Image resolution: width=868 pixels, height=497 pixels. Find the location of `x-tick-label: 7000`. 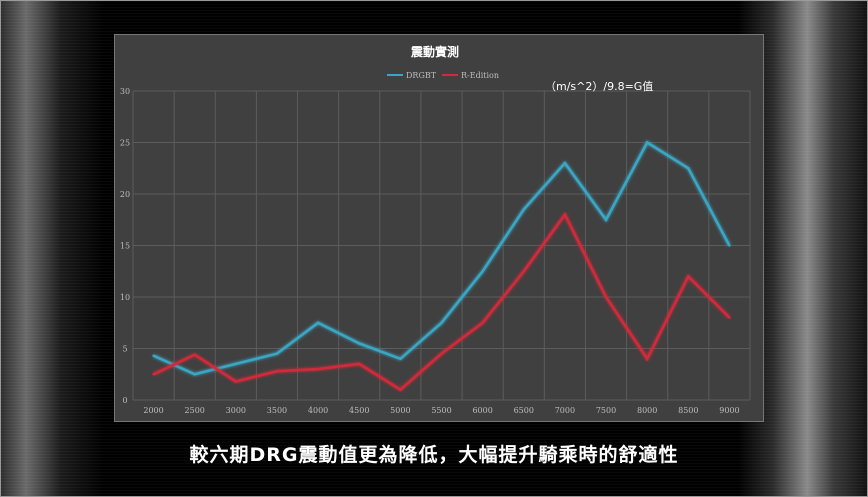

x-tick-label: 7000 is located at coordinates (565, 410).